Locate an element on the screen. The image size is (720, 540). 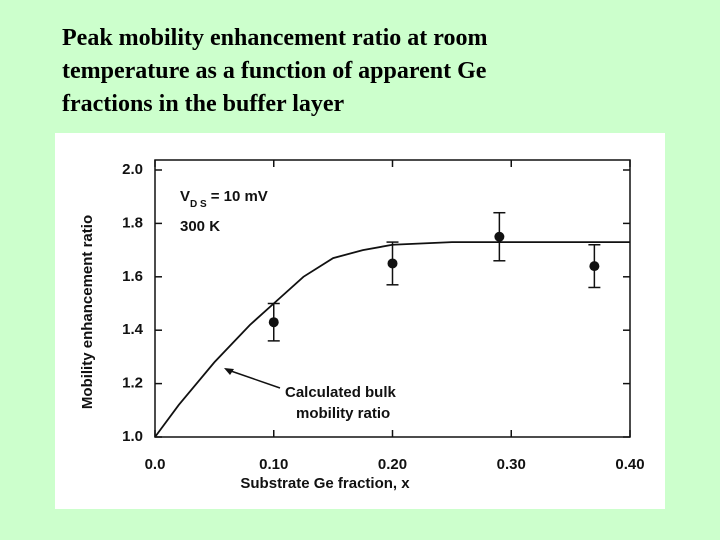
x-tick-label: 0.10 is located at coordinates (273, 464).